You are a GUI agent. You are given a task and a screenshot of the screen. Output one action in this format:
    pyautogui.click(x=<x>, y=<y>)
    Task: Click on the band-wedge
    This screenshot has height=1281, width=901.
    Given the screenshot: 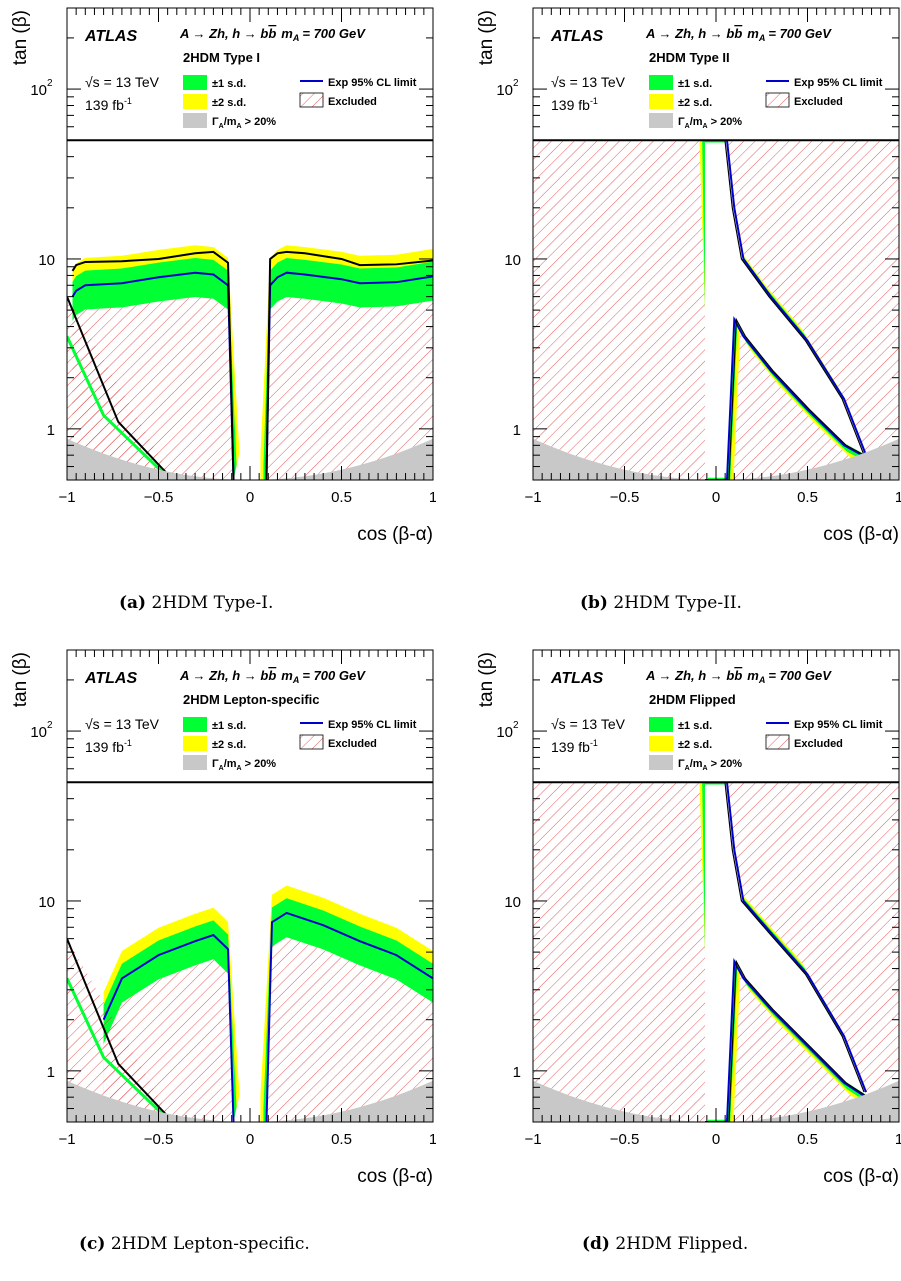 What is the action you would take?
    pyautogui.click(x=118, y=1049)
    